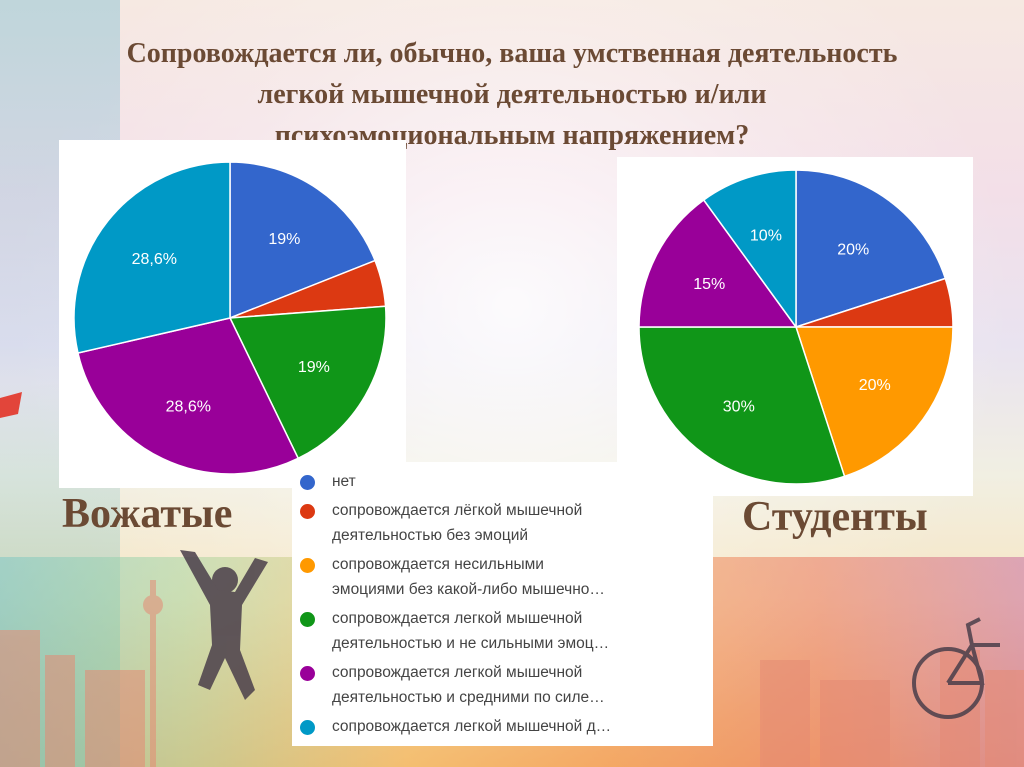 This screenshot has width=1024, height=767. Describe the element at coordinates (874, 402) in the screenshot. I see `pie-slice-emotion_no_muscle` at that location.